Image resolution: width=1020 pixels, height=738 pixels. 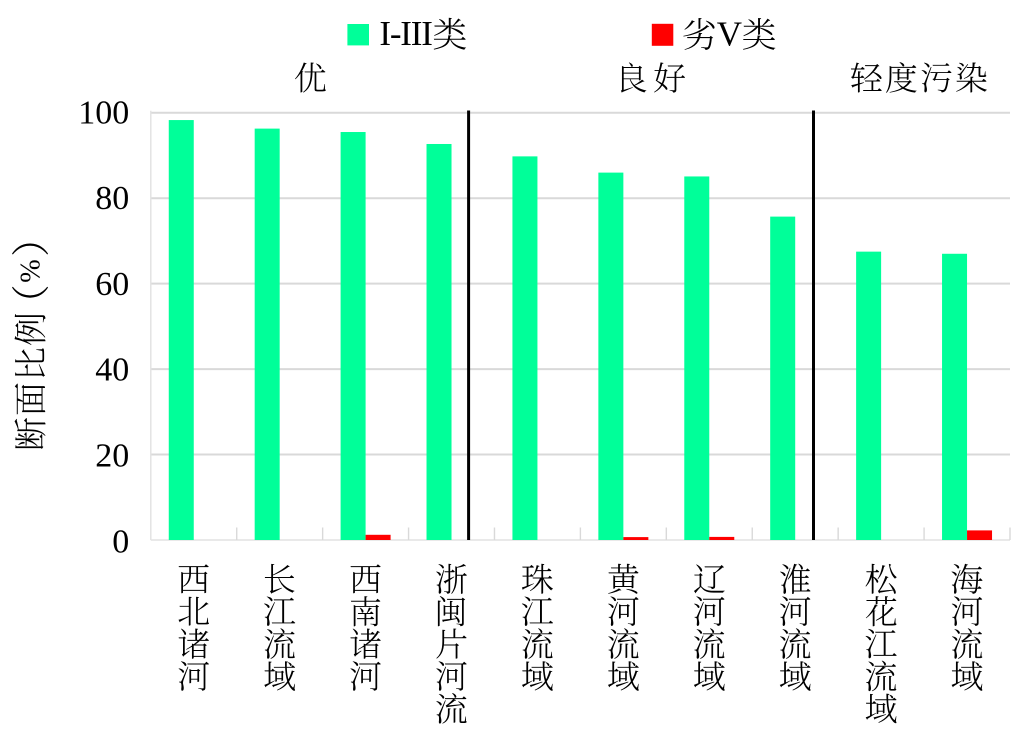 What do you see at coordinates (112, 370) in the screenshot?
I see `svg-text: 40` at bounding box center [112, 370].